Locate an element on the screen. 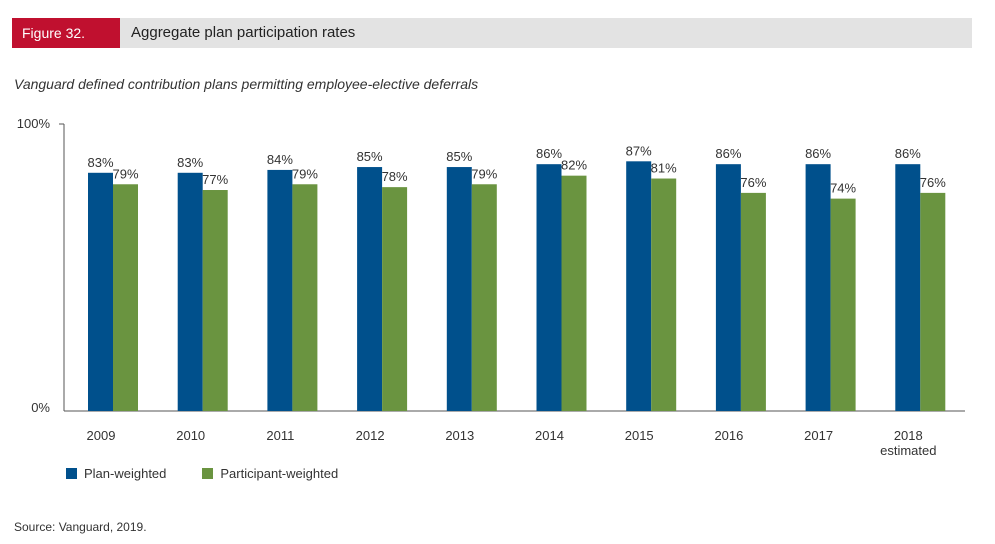 The height and width of the screenshot is (544, 995). x-tick-label-line: 2013 is located at coordinates (459, 435).